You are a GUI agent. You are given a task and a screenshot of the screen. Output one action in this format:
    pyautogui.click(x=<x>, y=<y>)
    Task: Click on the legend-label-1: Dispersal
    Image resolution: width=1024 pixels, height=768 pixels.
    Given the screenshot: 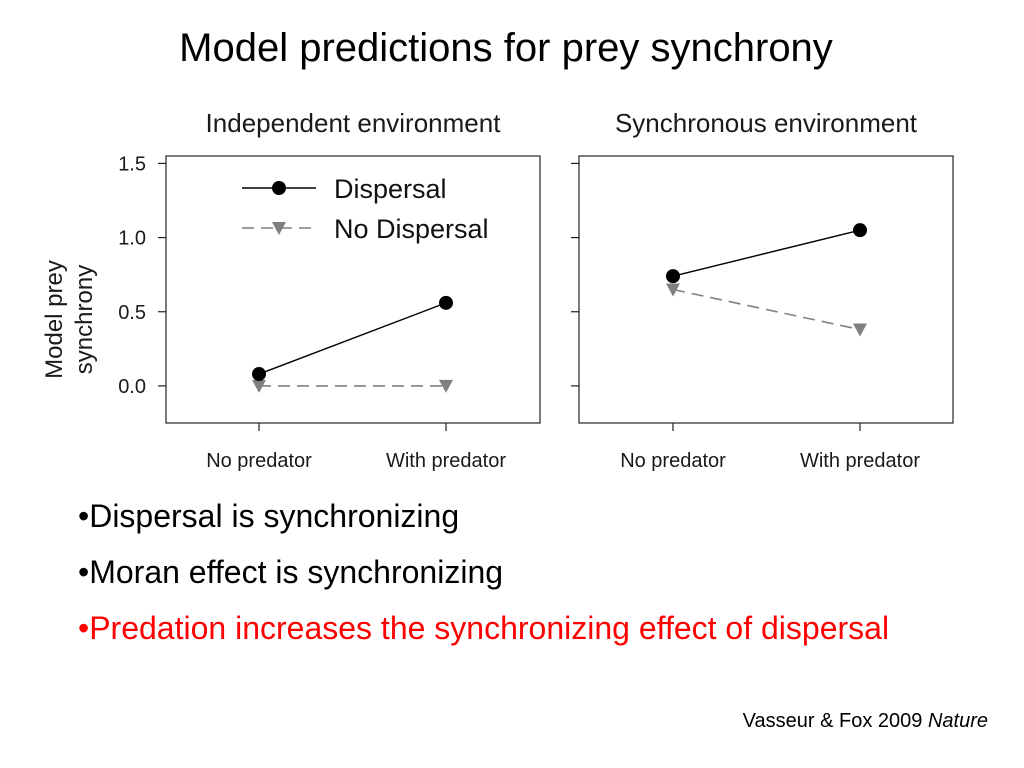 What is the action you would take?
    pyautogui.click(x=390, y=189)
    